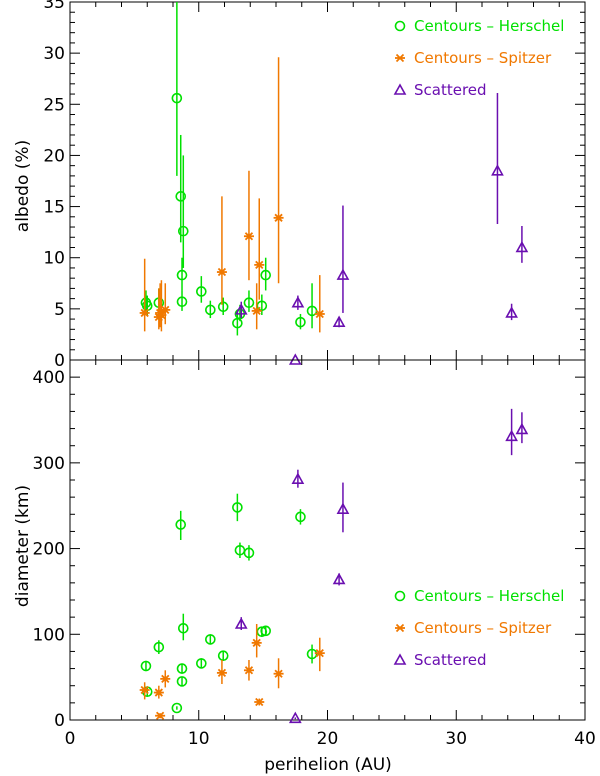  What do you see at coordinates (70, 739) in the screenshot?
I see `x-tick-label: 0` at bounding box center [70, 739].